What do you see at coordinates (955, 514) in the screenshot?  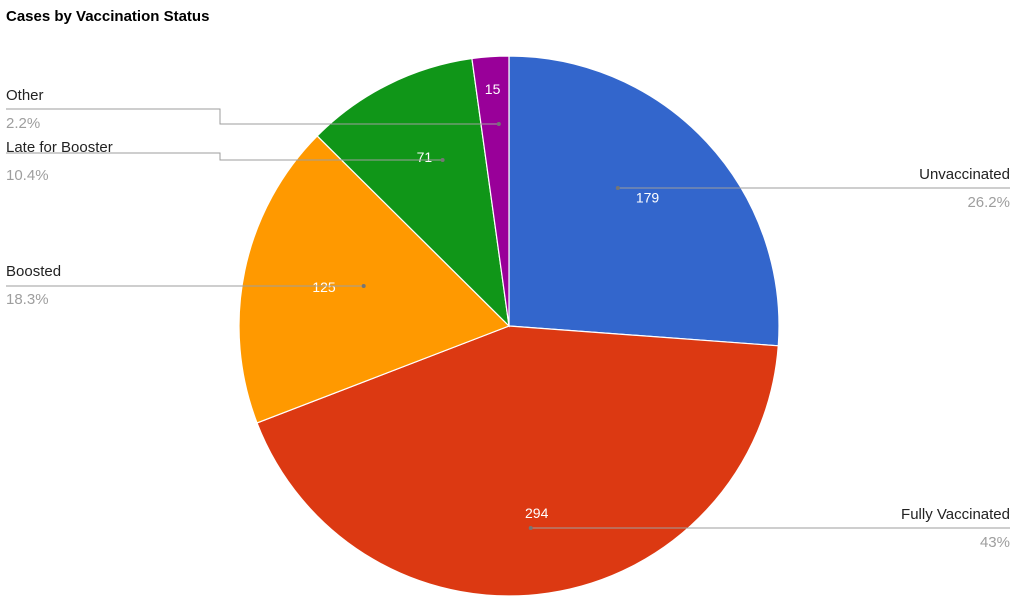 I see `slice-label-fully-vaccinated: Fully Vaccinated` at bounding box center [955, 514].